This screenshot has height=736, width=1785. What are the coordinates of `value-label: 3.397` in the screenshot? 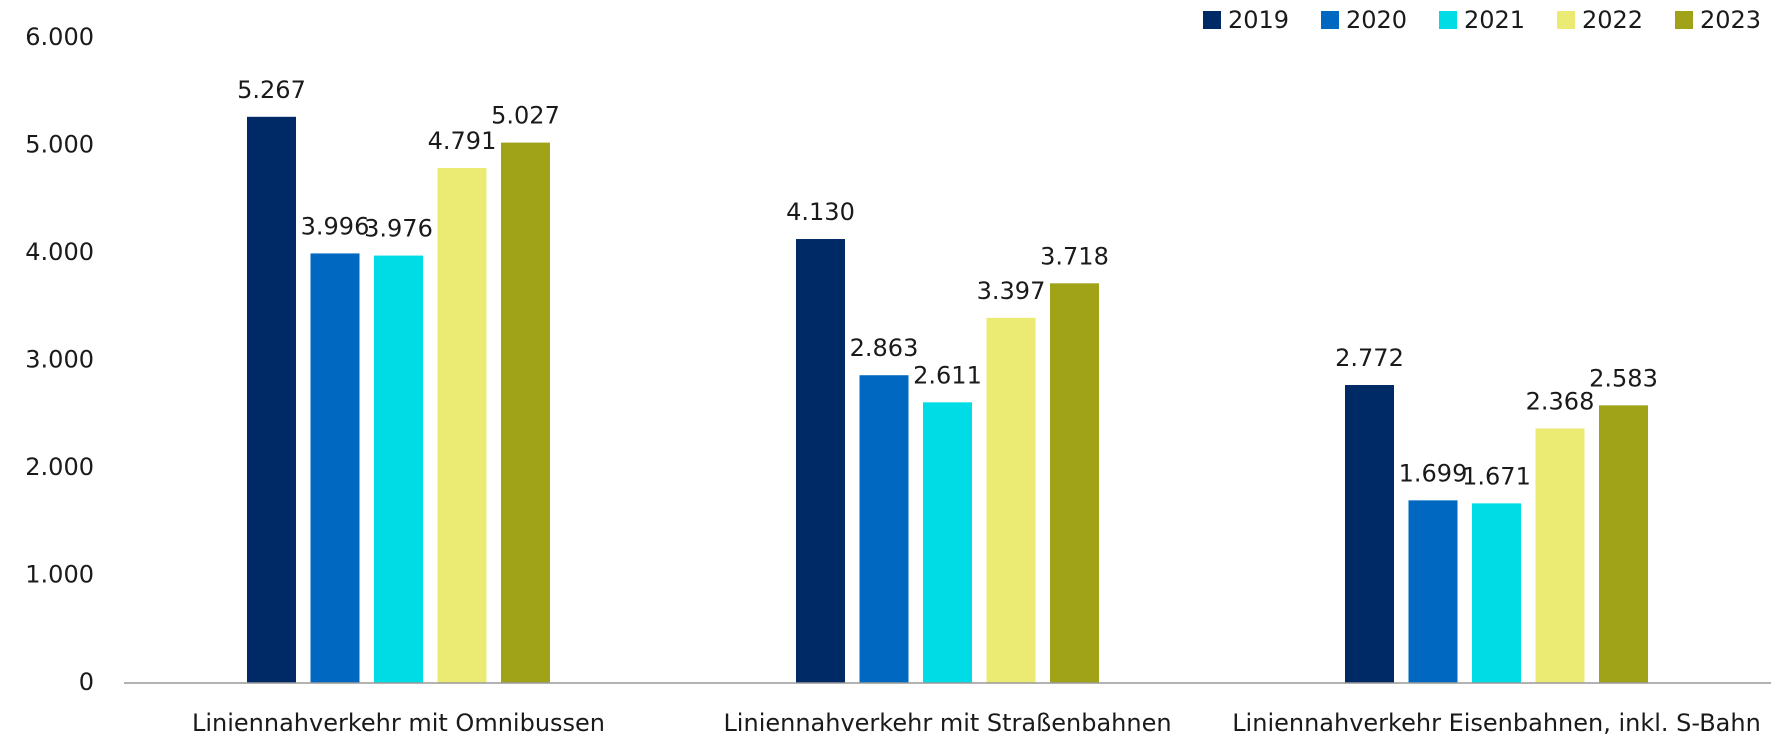 It's located at (1011, 291).